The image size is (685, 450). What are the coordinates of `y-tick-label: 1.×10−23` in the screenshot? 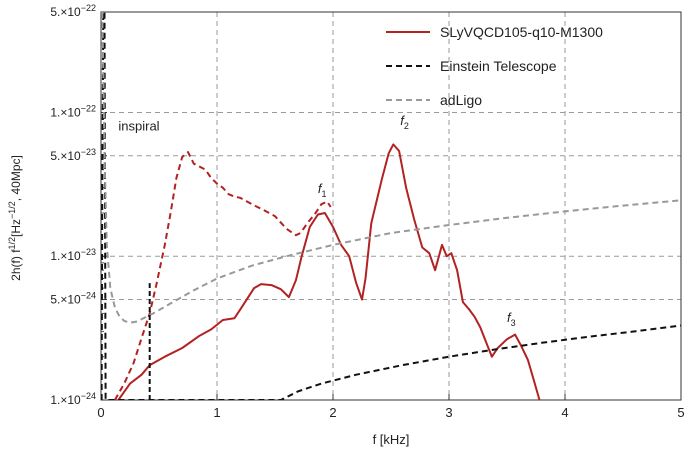 It's located at (73, 255).